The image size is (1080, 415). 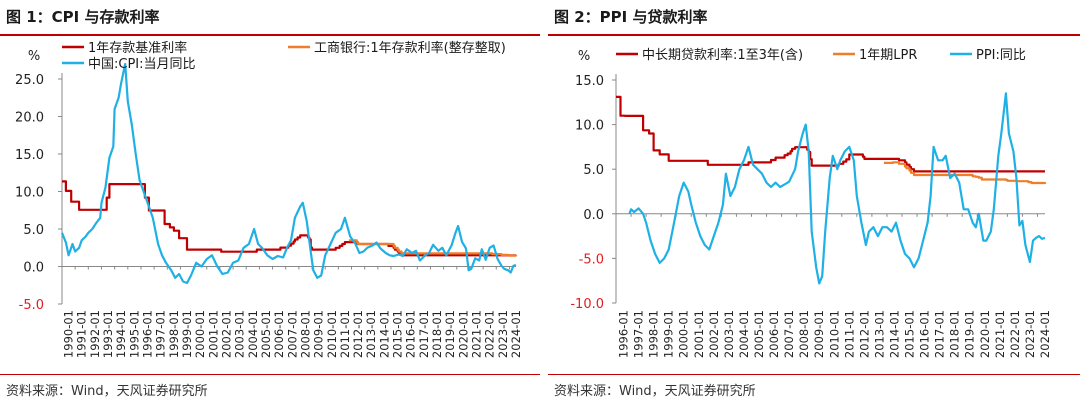 What do you see at coordinates (587, 304) in the screenshot?
I see `y-tick-label: -10.0` at bounding box center [587, 304].